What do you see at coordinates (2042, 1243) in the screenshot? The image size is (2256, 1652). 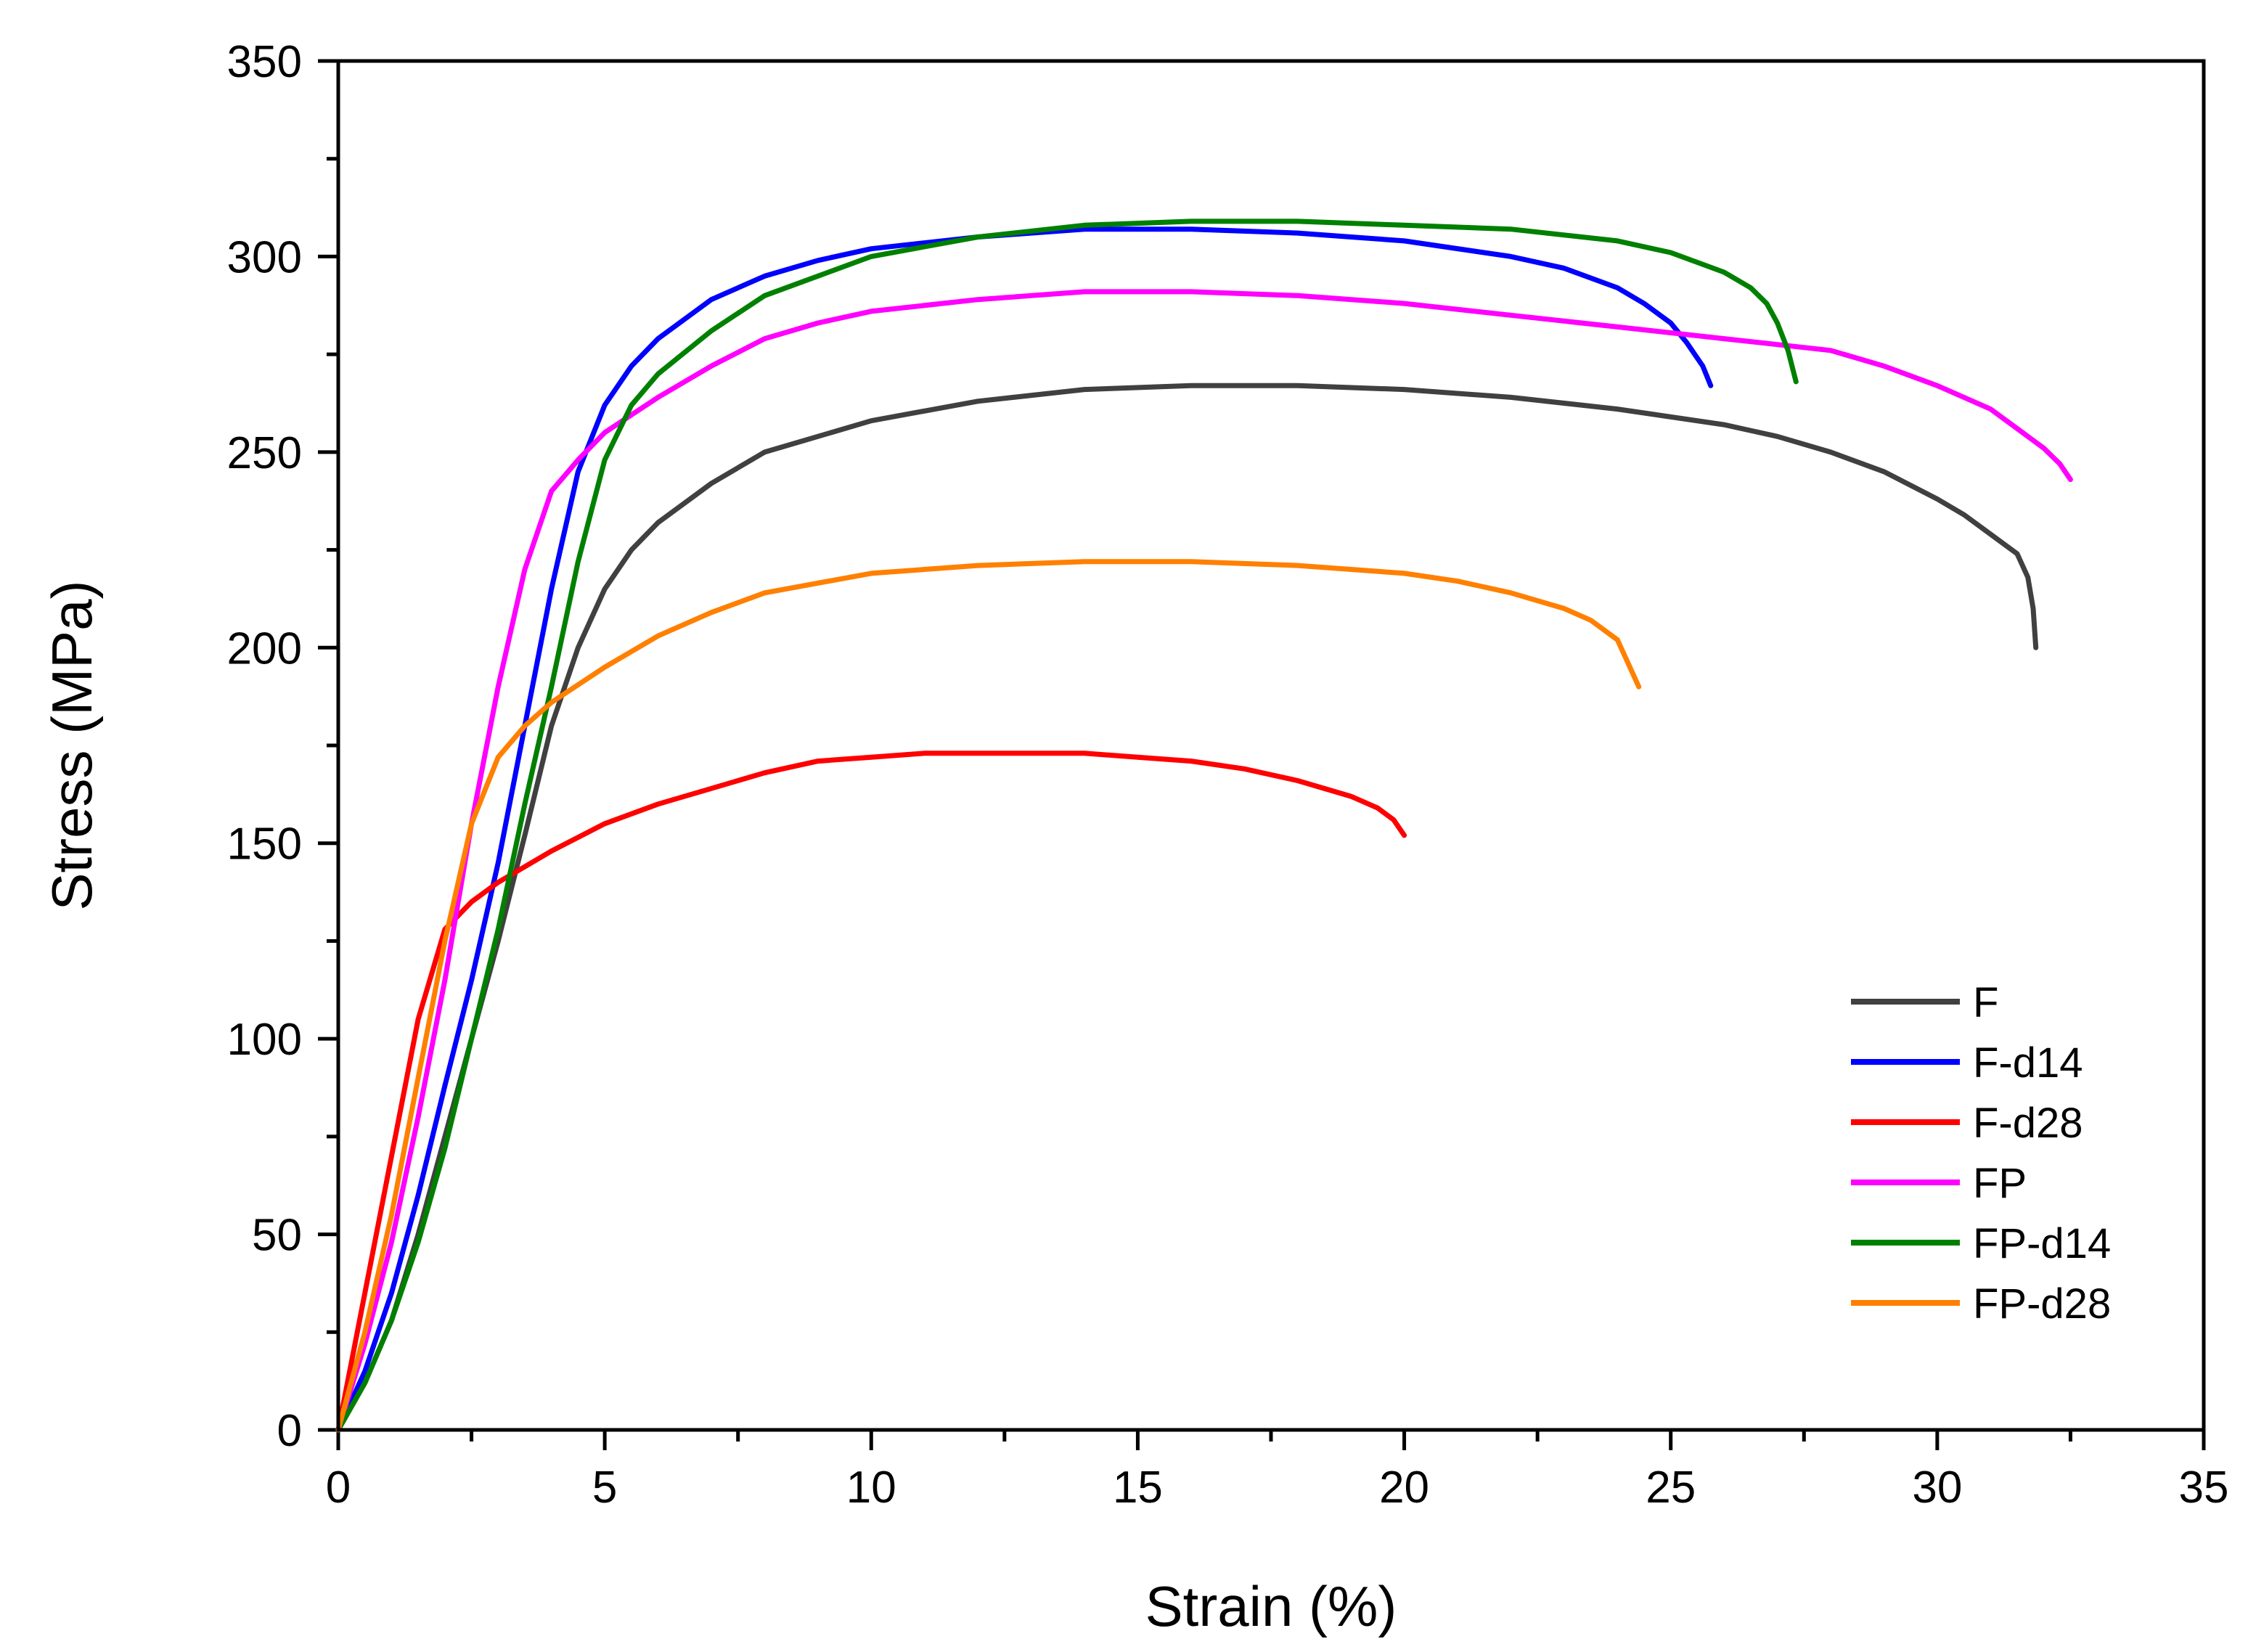 I see `legend-label-fp-d14: FP-d14` at bounding box center [2042, 1243].